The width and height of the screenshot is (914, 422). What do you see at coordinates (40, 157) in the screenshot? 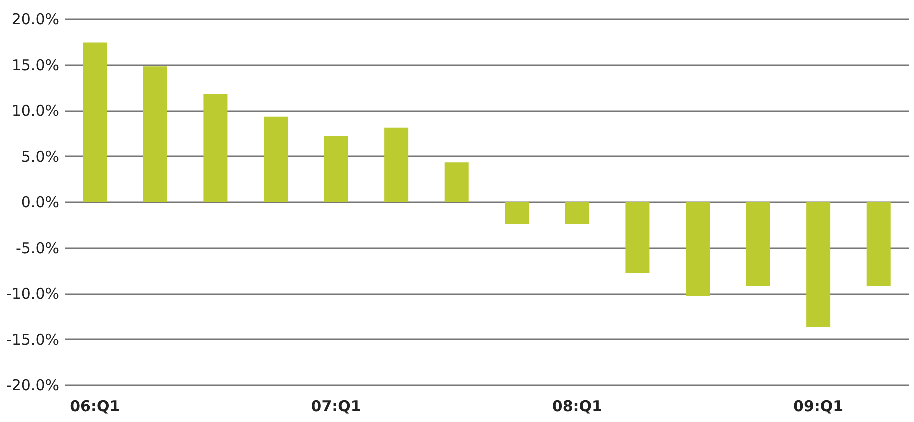
I see `y-tick-label: 5.0%` at bounding box center [40, 157].